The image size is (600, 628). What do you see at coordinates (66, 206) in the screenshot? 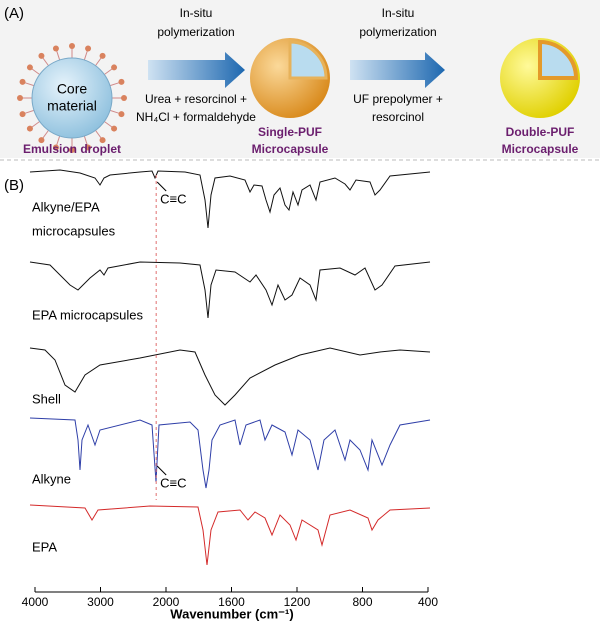
I see `series-label: Alkyne/EPA` at bounding box center [66, 206].